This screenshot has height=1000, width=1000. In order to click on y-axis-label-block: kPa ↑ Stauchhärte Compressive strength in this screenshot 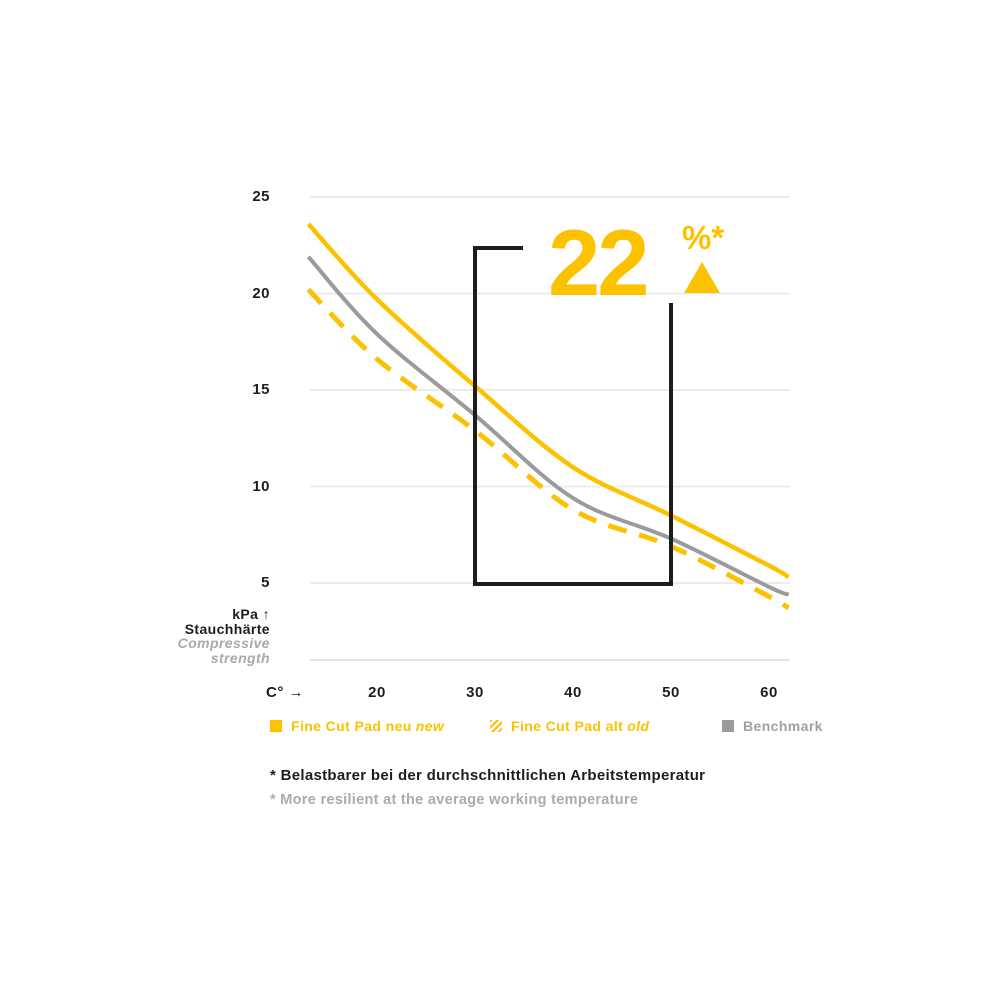, I will do `click(190, 636)`.